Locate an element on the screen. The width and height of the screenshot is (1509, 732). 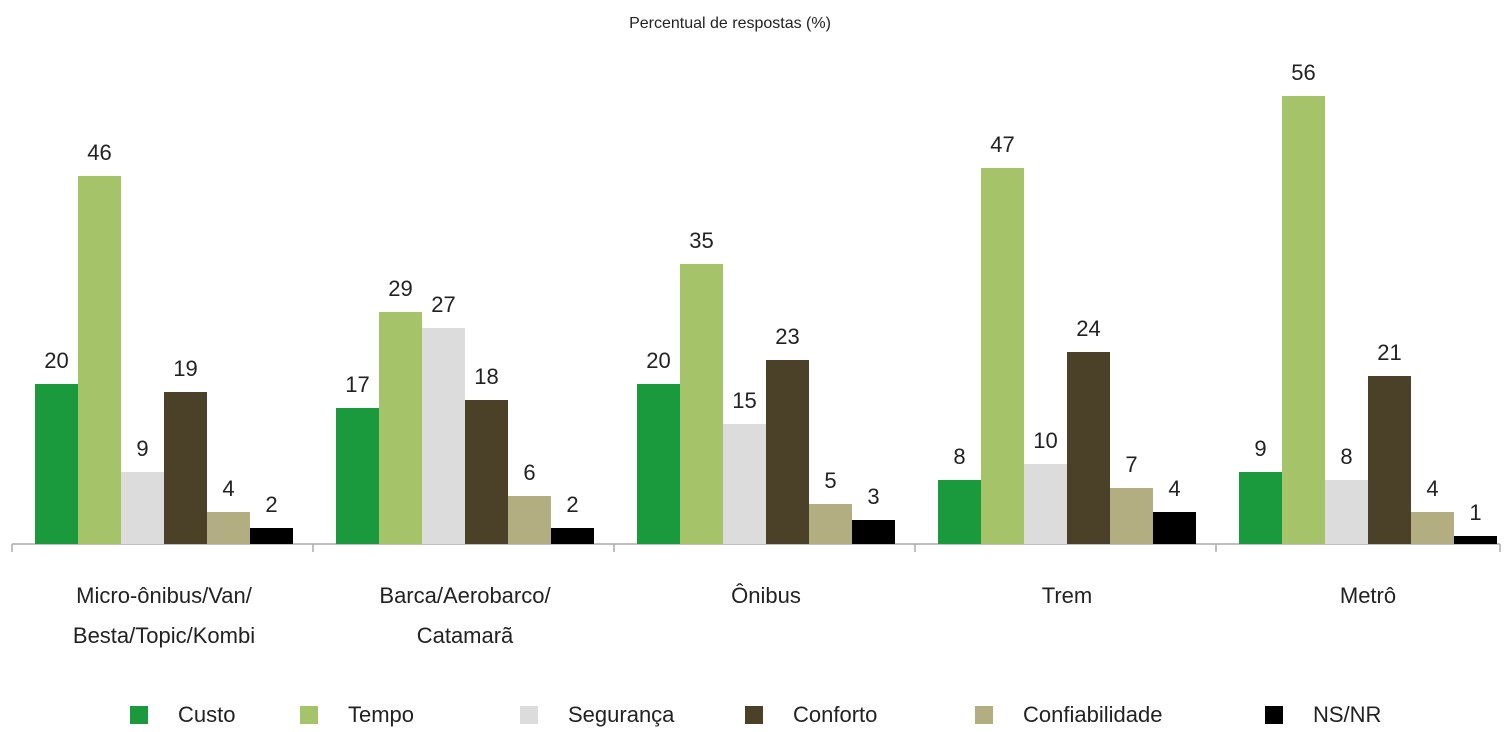
value-label: 35 is located at coordinates (701, 240).